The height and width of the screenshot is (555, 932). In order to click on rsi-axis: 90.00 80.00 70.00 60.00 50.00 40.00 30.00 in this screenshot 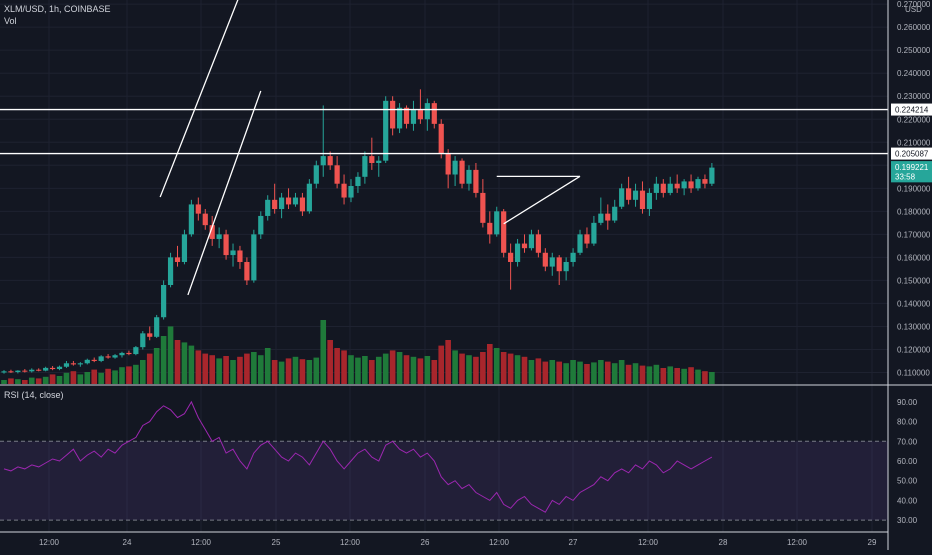, I will do `click(907, 461)`.